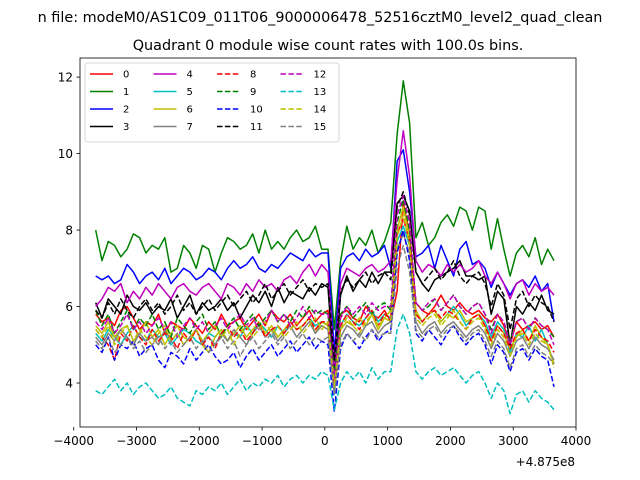 Image resolution: width=640 pixels, height=480 pixels. Describe the element at coordinates (320, 92) in the screenshot. I see `legend-label-13: 13` at that location.